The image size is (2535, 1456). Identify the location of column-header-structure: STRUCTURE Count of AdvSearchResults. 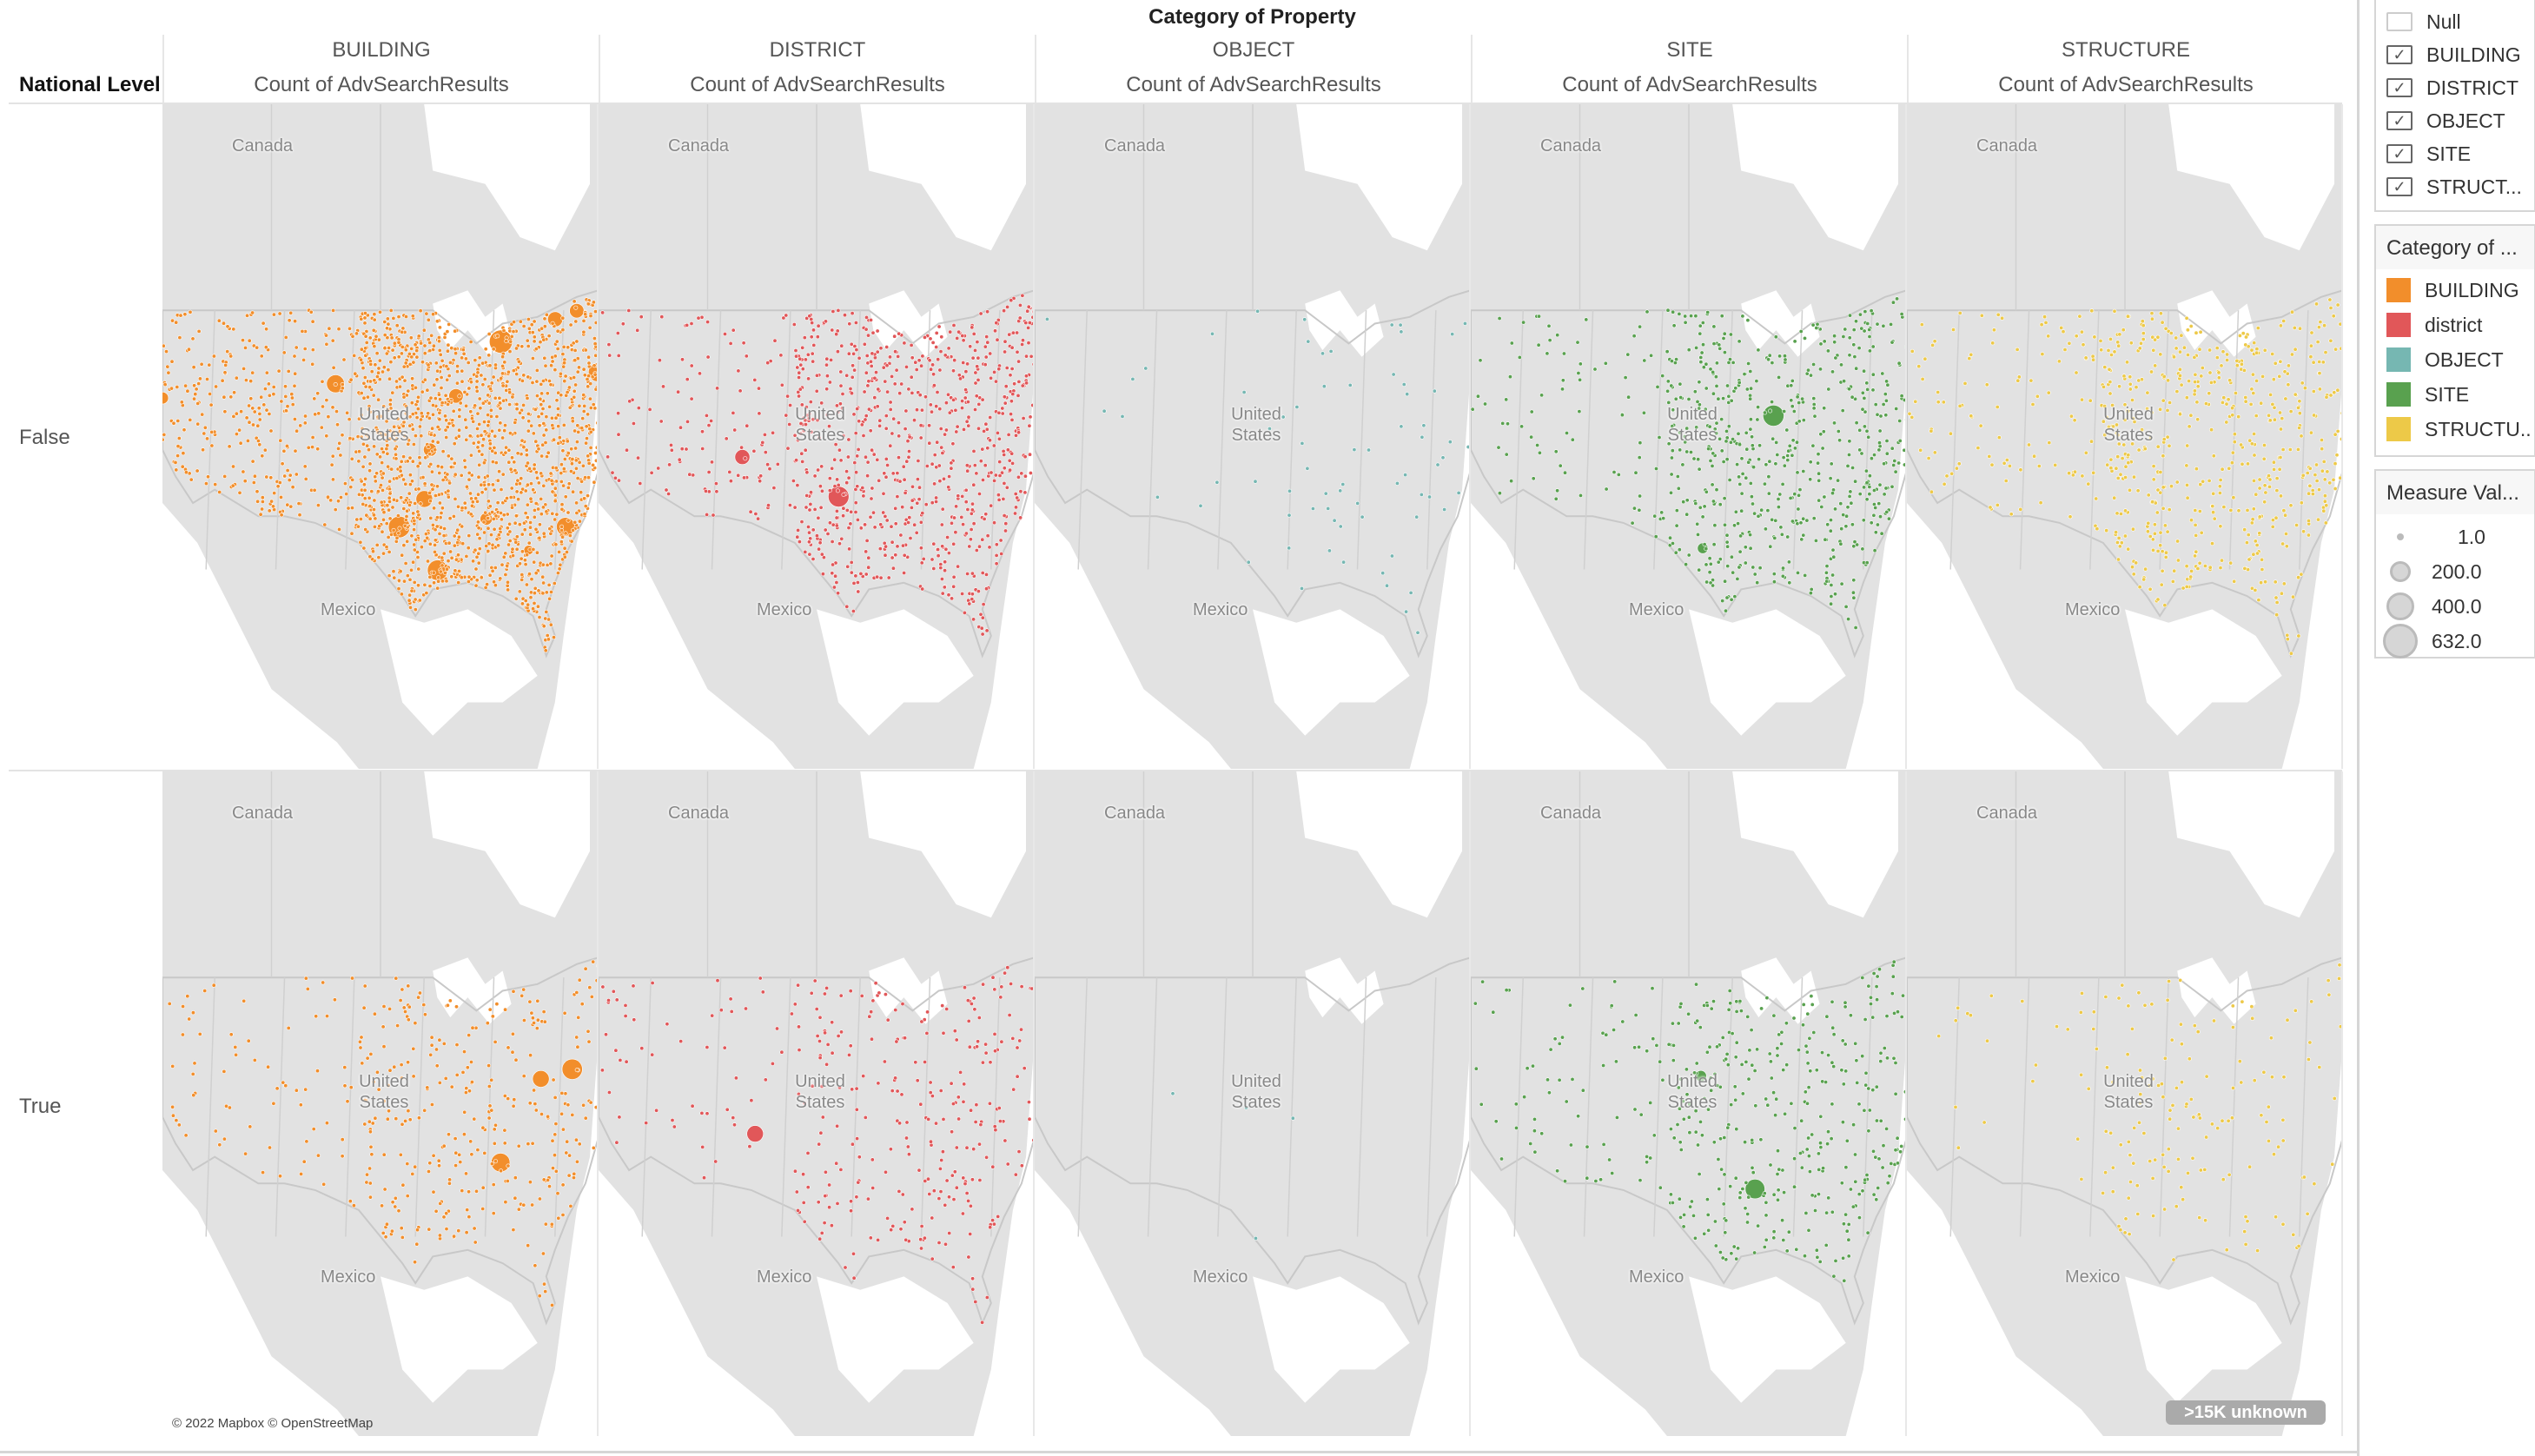
(2125, 69).